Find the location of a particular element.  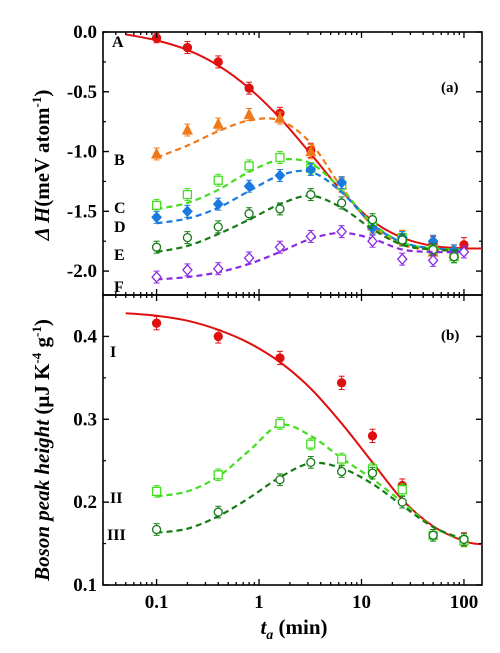

curve-label-A: A is located at coordinates (118, 42).